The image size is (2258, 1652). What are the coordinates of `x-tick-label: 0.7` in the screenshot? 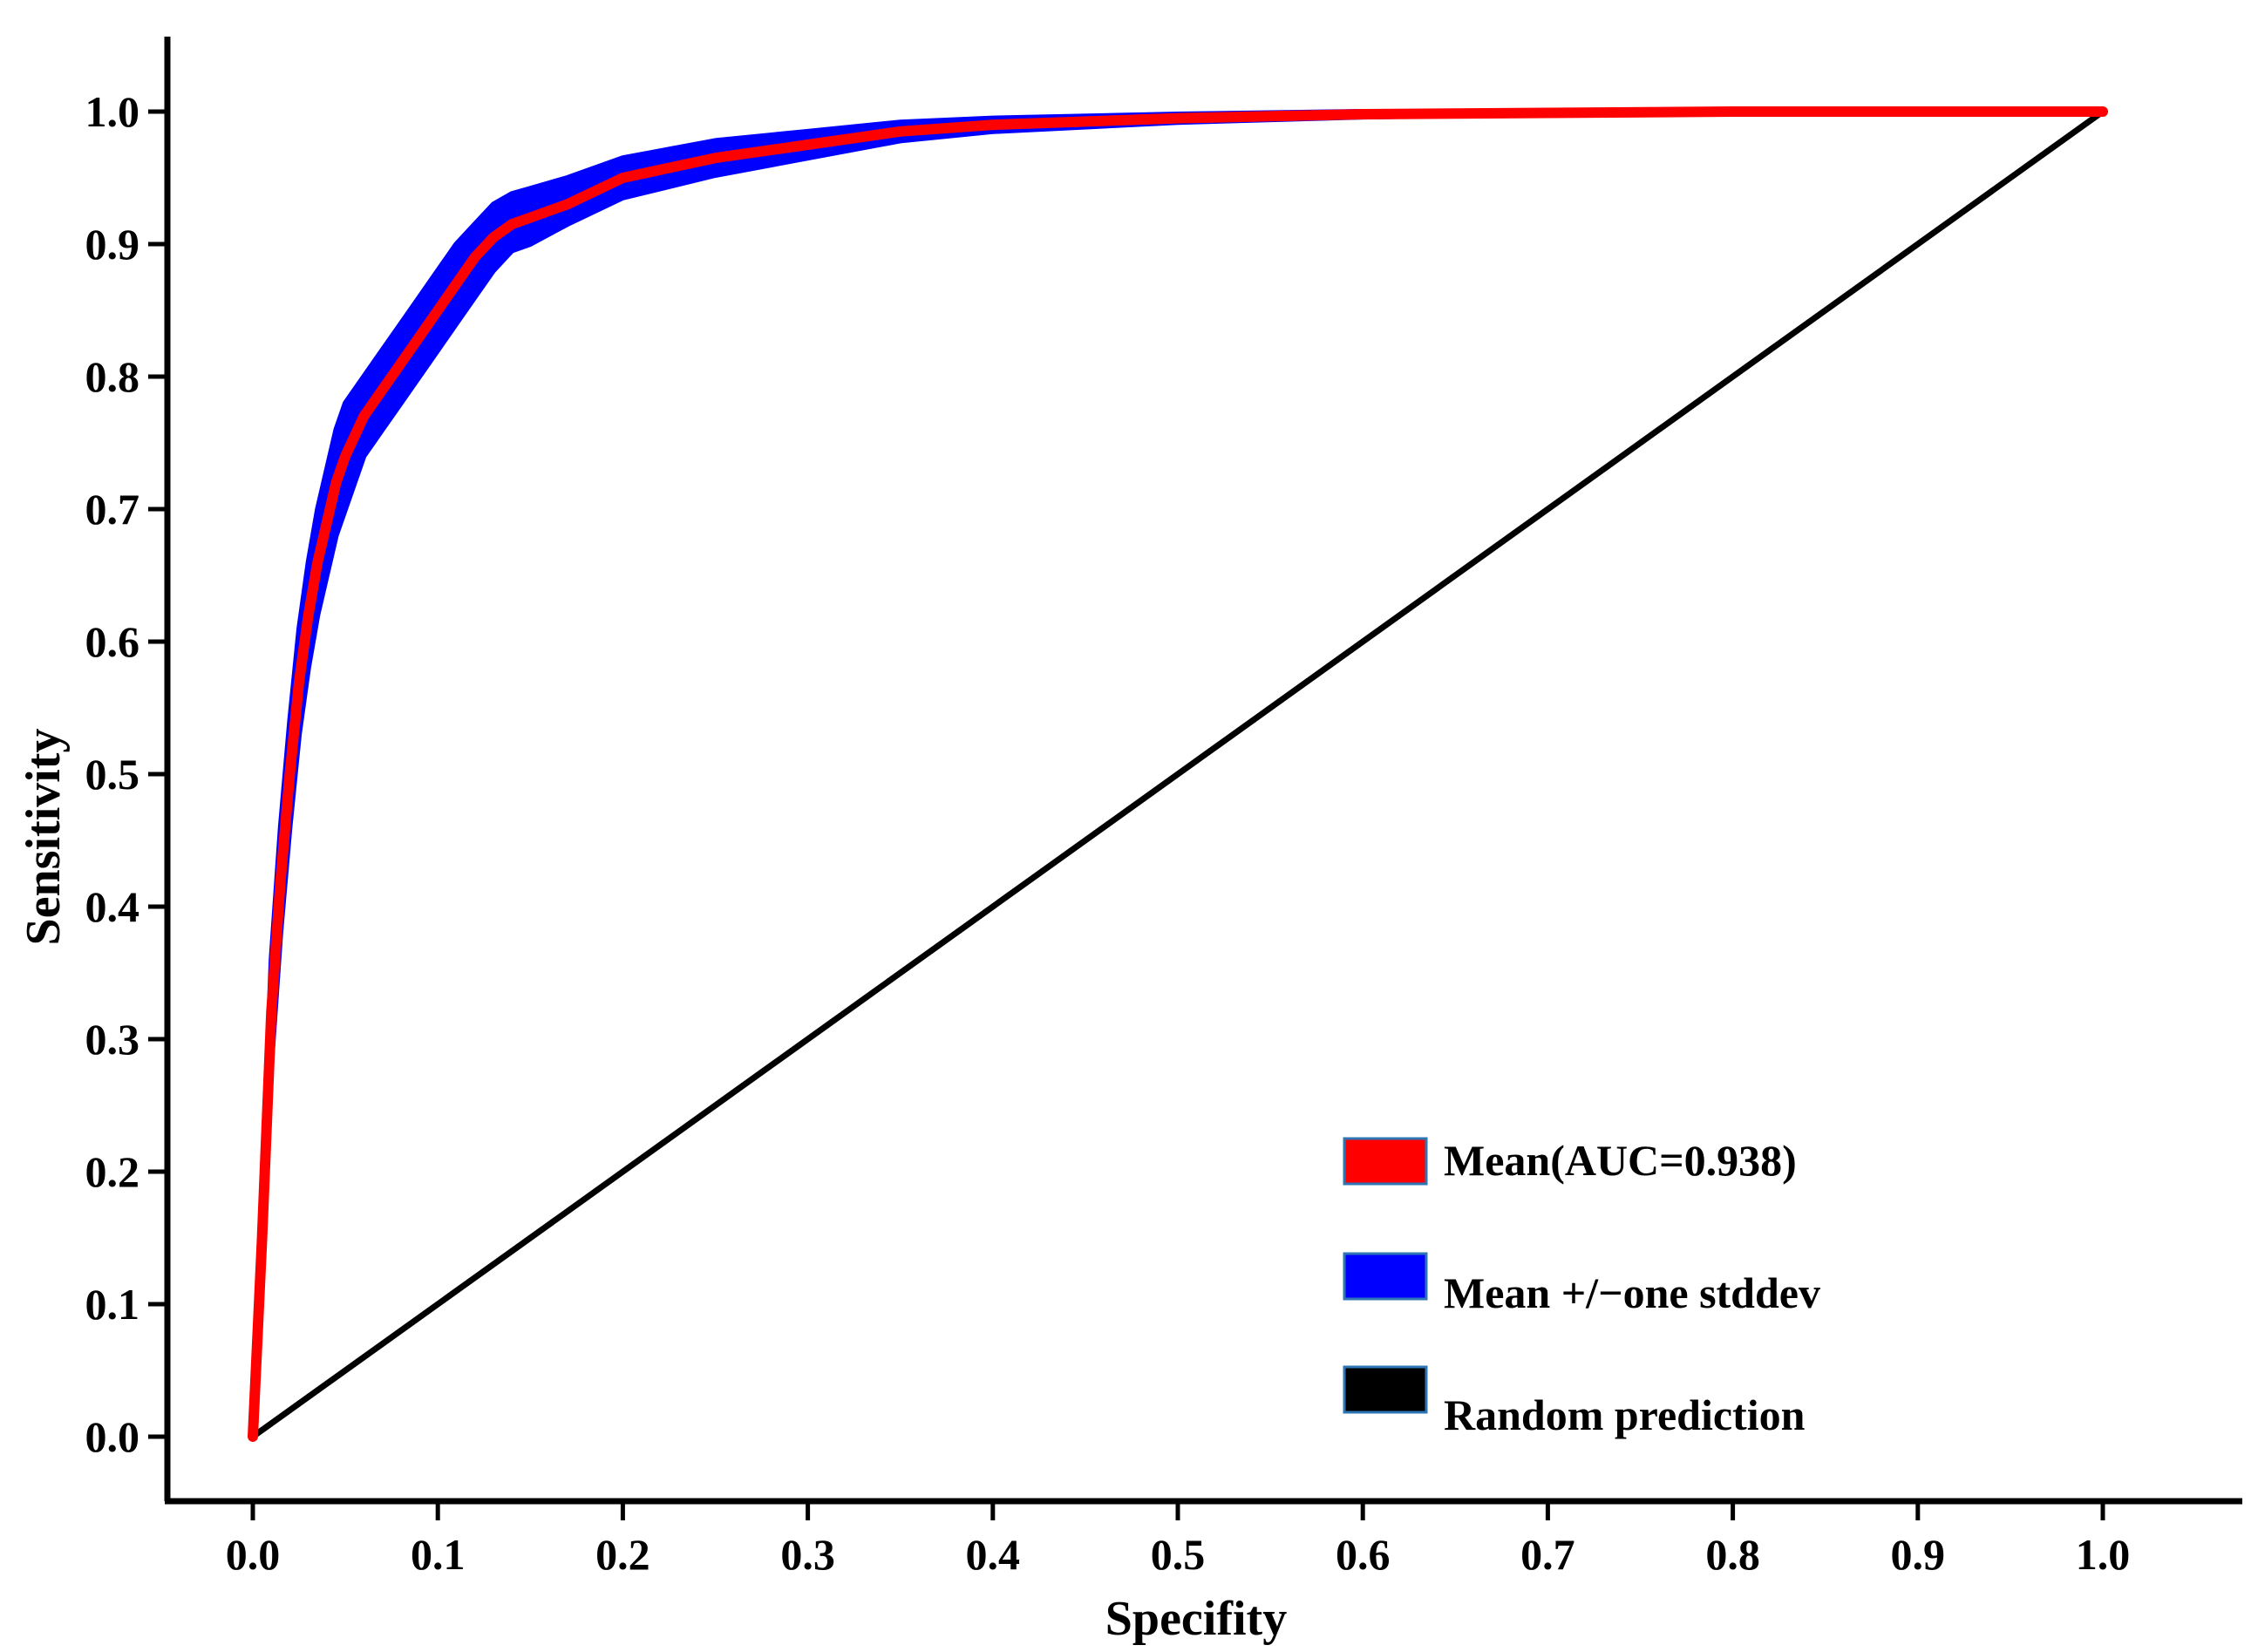 It's located at (1547, 1554).